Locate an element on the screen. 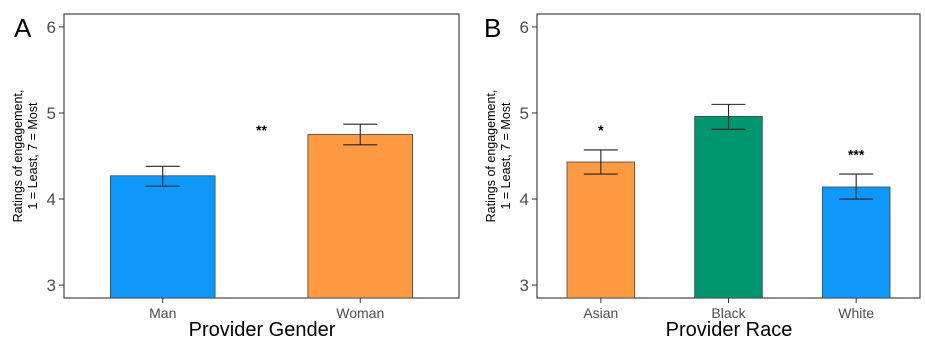  x-axis-label: Provider Gender is located at coordinates (262, 330).